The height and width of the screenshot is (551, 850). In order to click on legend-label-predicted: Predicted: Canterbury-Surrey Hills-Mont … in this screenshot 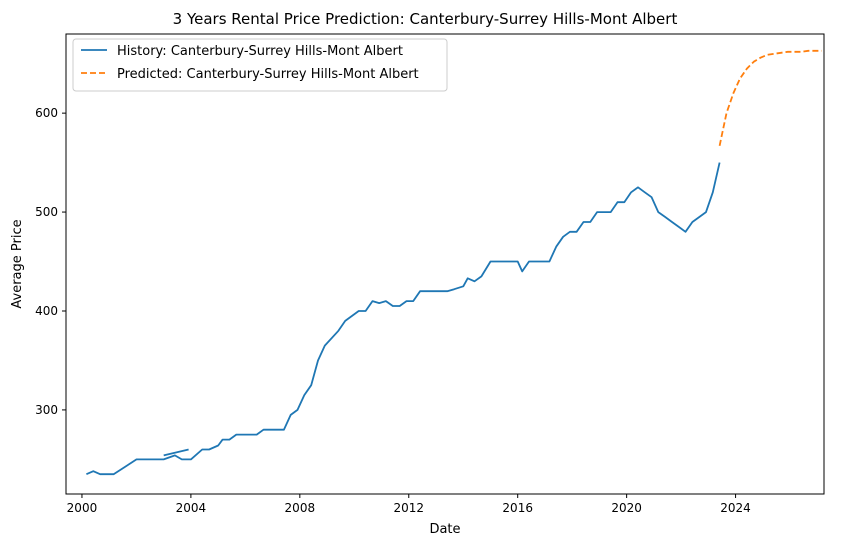, I will do `click(268, 74)`.